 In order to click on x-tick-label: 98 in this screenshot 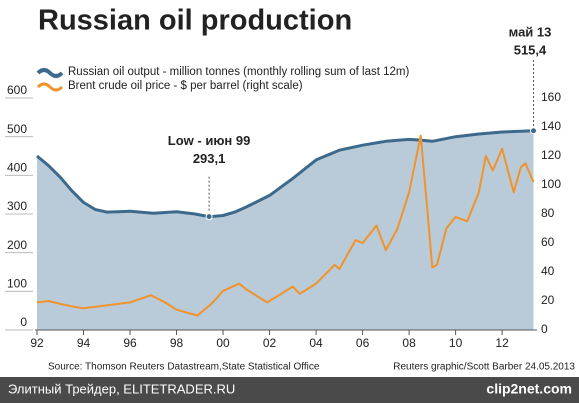, I will do `click(177, 343)`.